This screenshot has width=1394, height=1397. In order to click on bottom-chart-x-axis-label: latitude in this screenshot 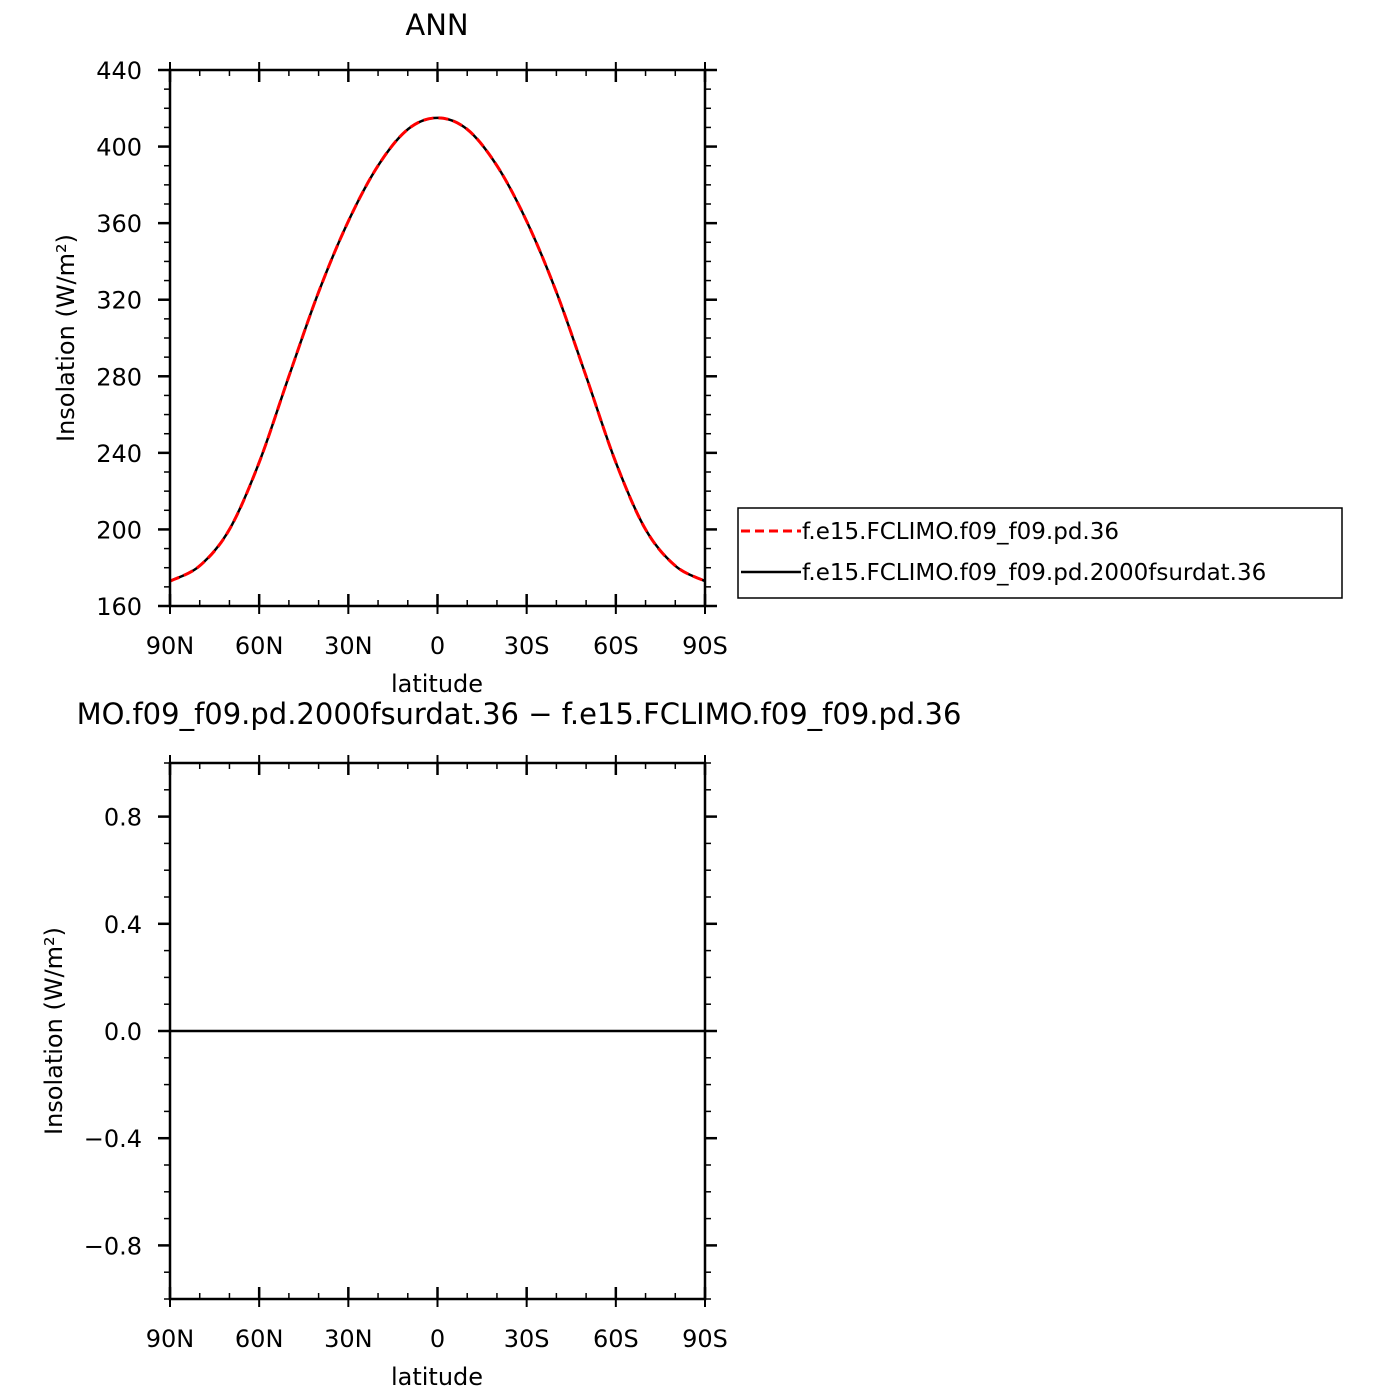, I will do `click(437, 1377)`.